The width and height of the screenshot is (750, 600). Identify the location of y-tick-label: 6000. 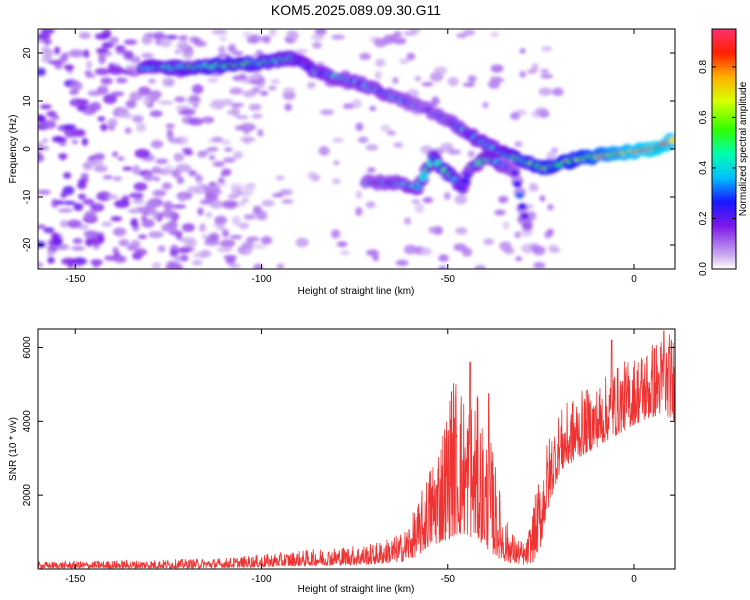
(27, 347).